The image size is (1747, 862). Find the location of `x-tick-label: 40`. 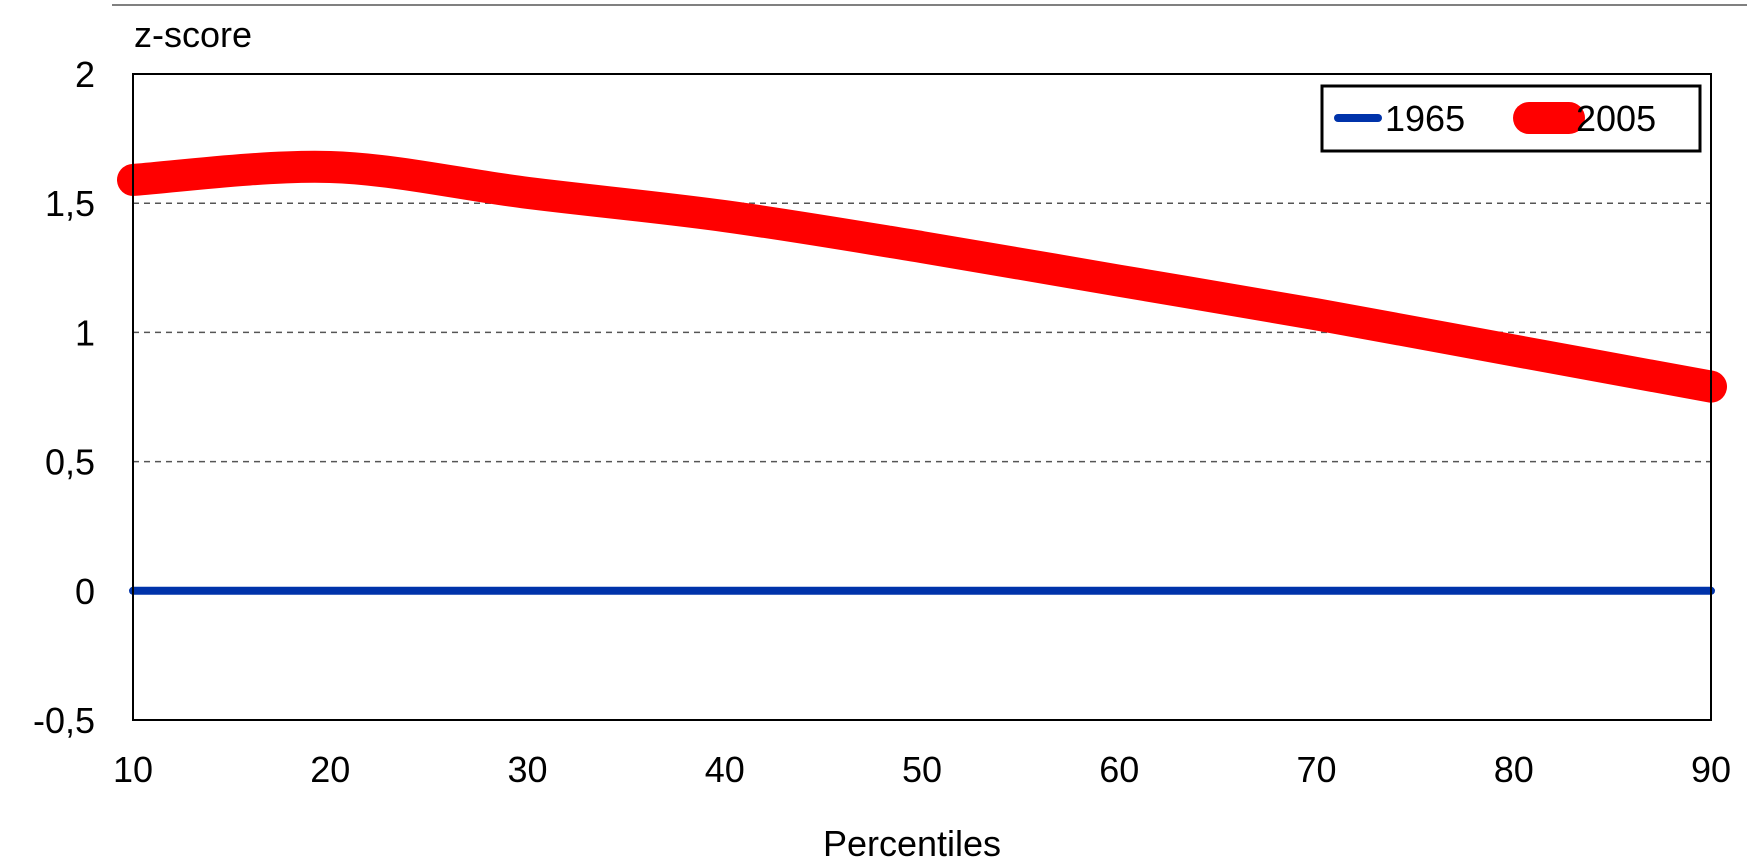

x-tick-label: 40 is located at coordinates (725, 769).